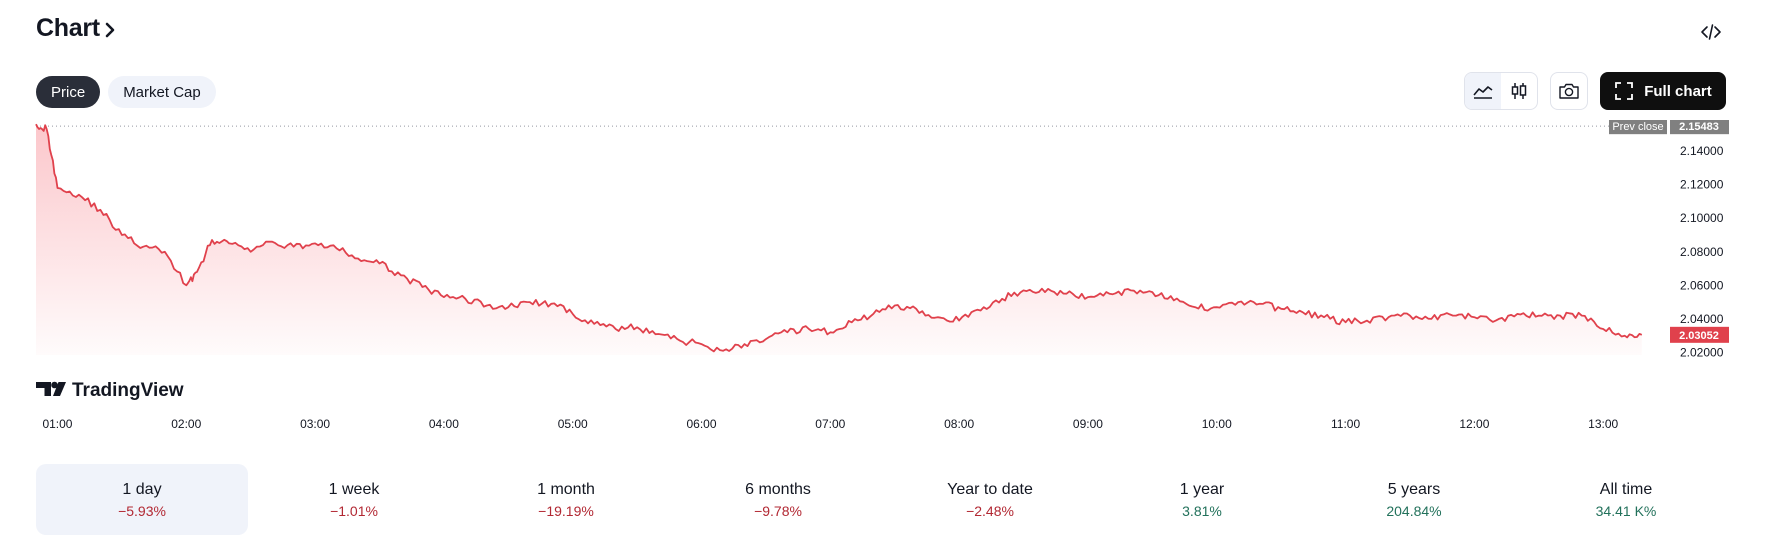 This screenshot has width=1778, height=551. I want to click on range-label: Year to date, so click(990, 489).